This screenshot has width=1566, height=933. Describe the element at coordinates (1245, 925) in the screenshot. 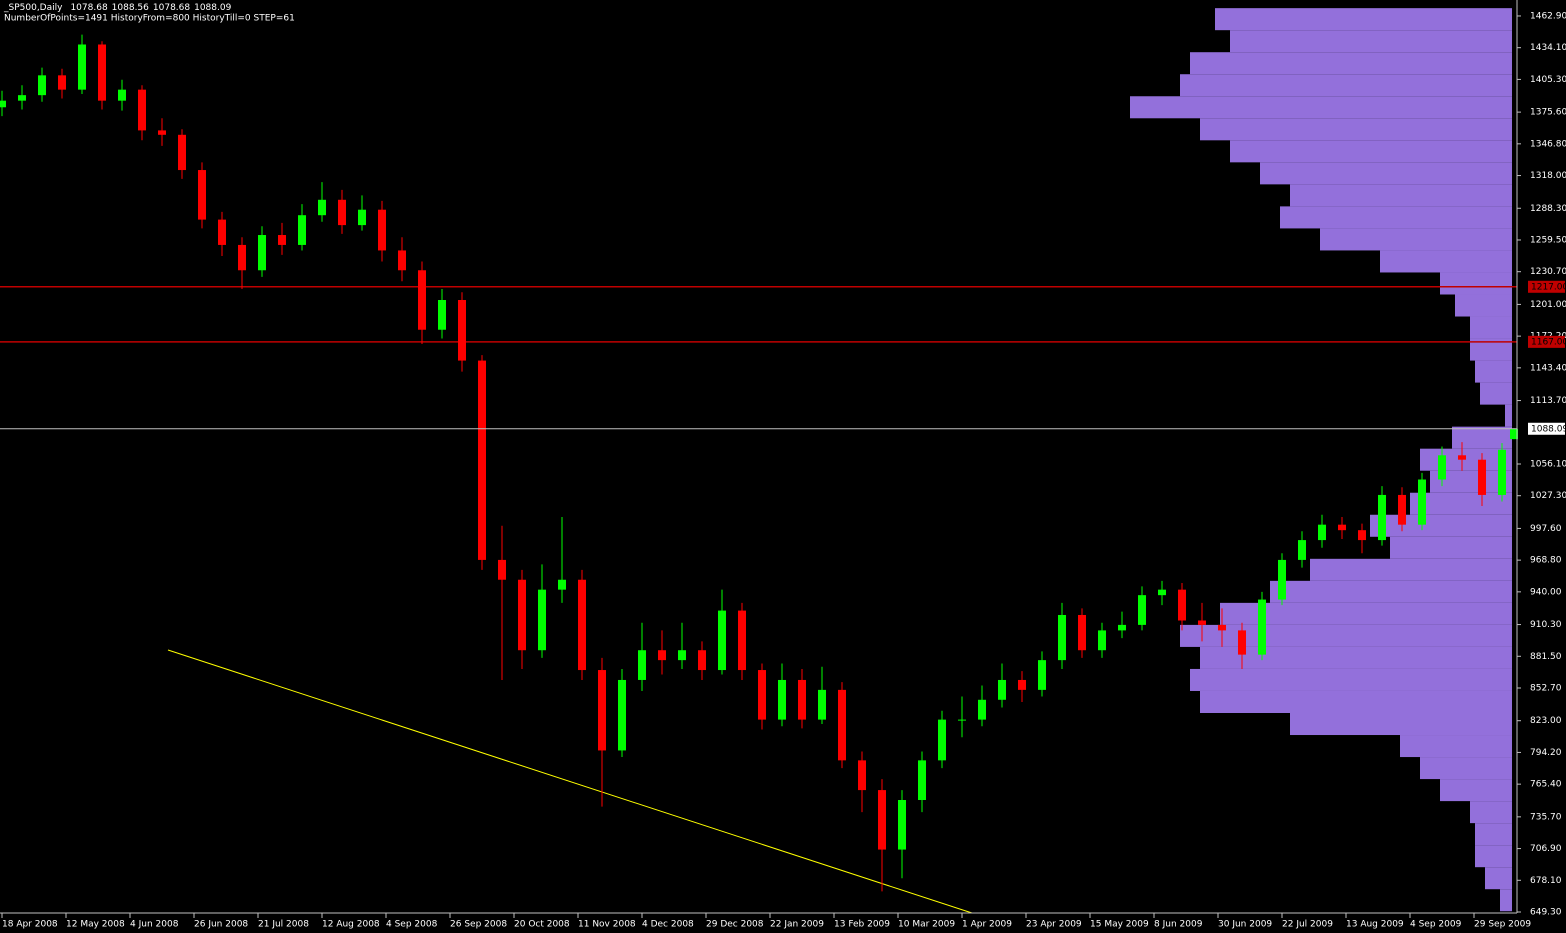

I see `x-tick-label: 30 Jun 2009` at that location.